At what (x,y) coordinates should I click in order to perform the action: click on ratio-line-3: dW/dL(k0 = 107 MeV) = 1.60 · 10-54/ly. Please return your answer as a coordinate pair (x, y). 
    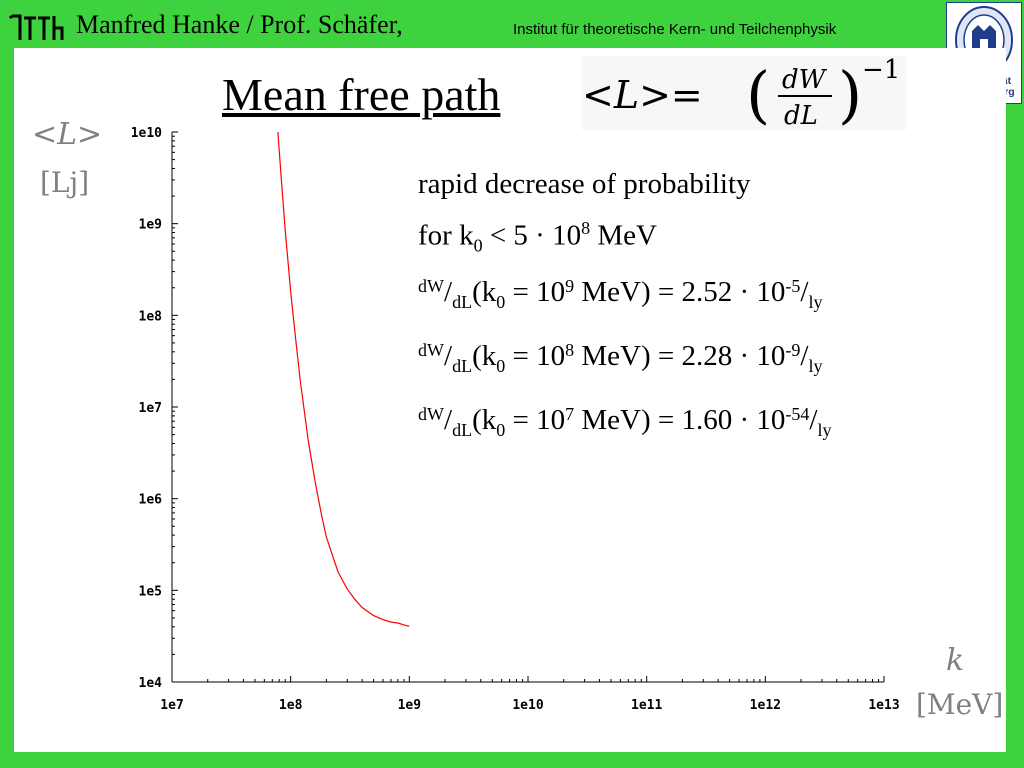
    Looking at the image, I should click on (624, 422).